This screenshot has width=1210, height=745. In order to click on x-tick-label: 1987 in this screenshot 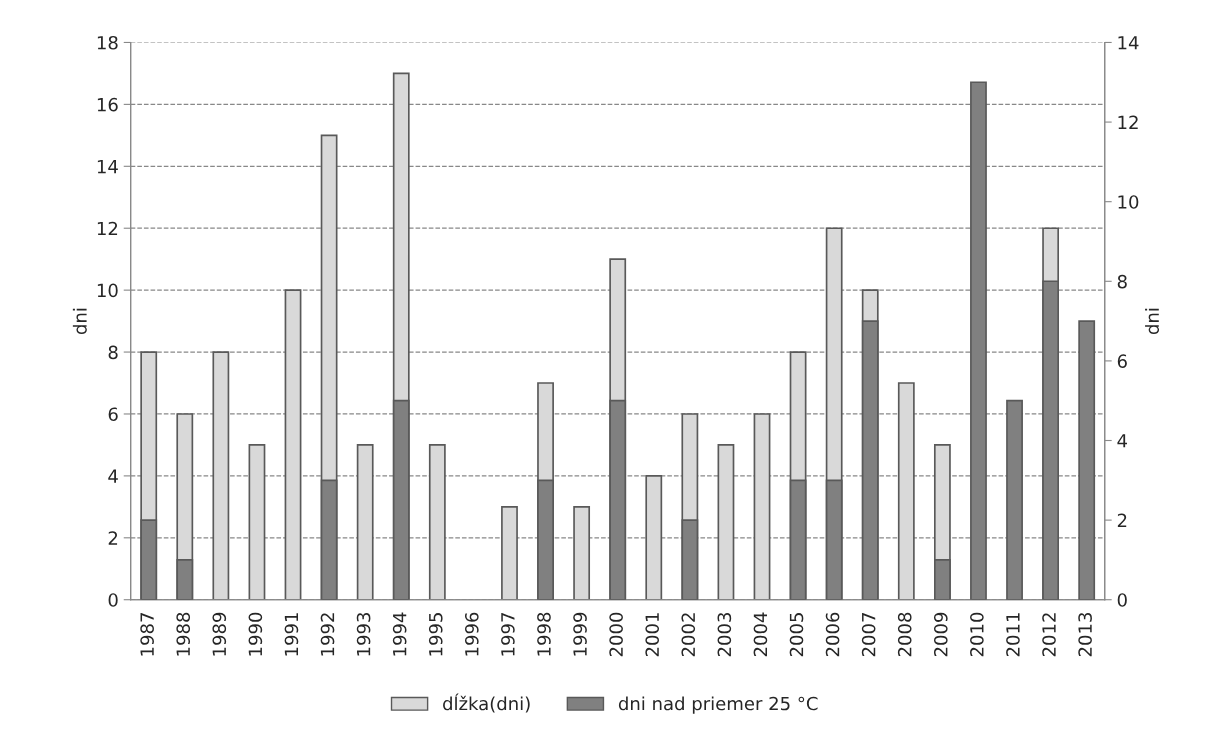, I will do `click(147, 634)`.